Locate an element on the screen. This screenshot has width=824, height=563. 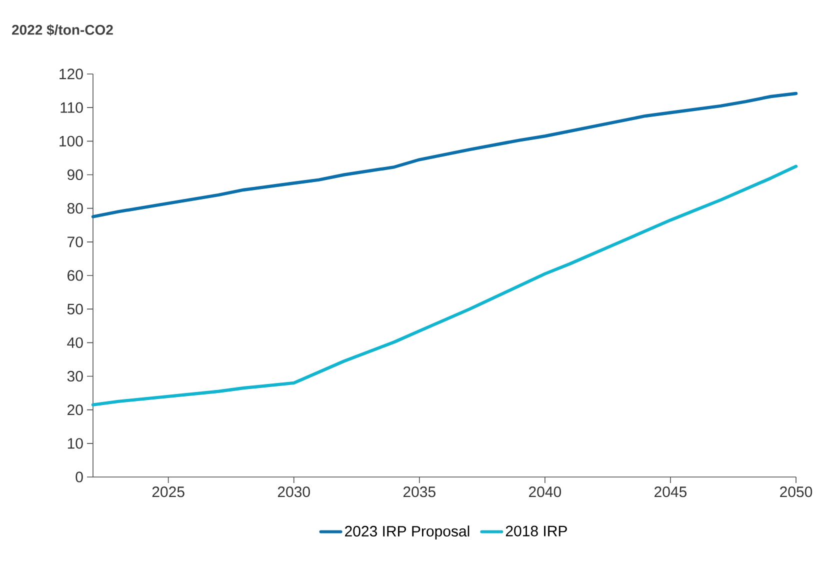
legend-label: 2018 IRP is located at coordinates (536, 531).